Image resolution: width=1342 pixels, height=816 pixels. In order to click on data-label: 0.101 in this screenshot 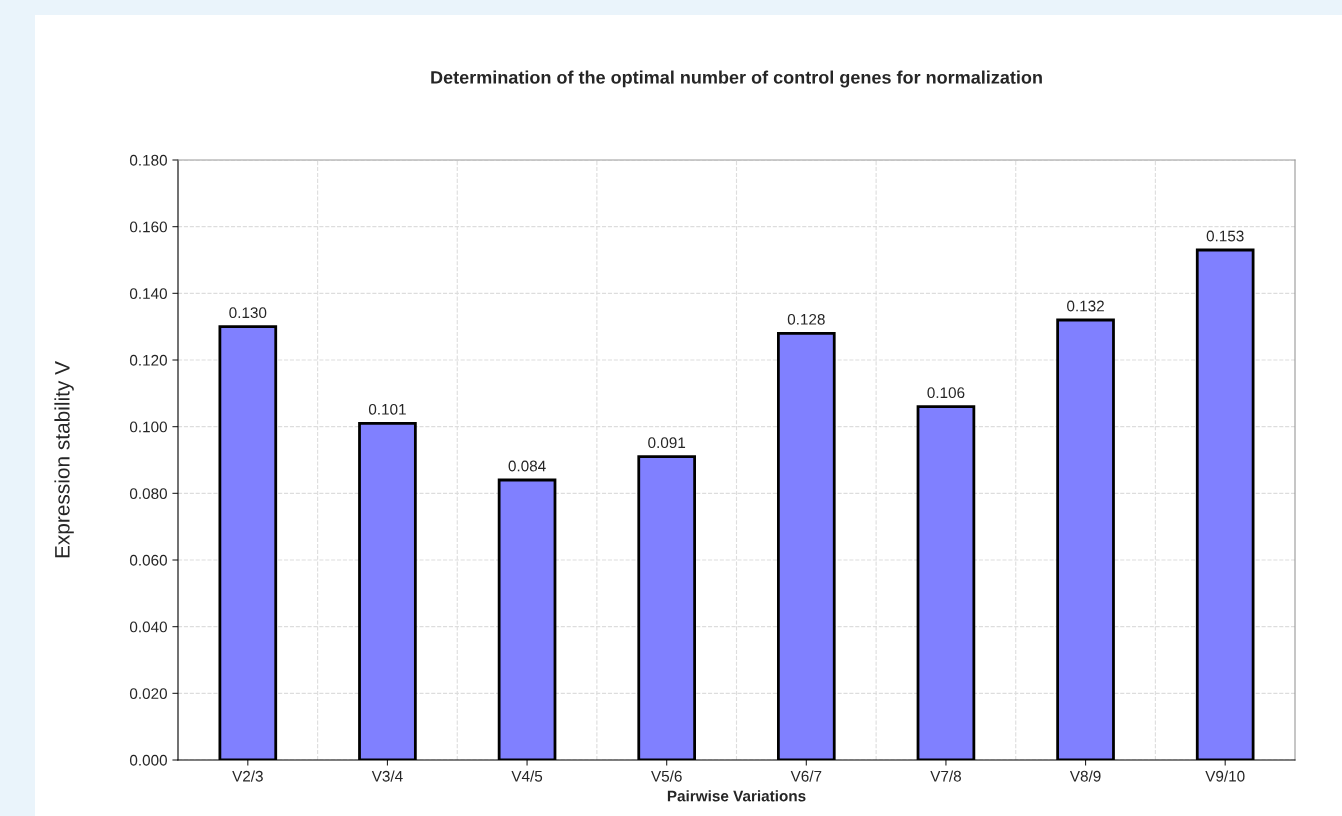, I will do `click(387, 409)`.